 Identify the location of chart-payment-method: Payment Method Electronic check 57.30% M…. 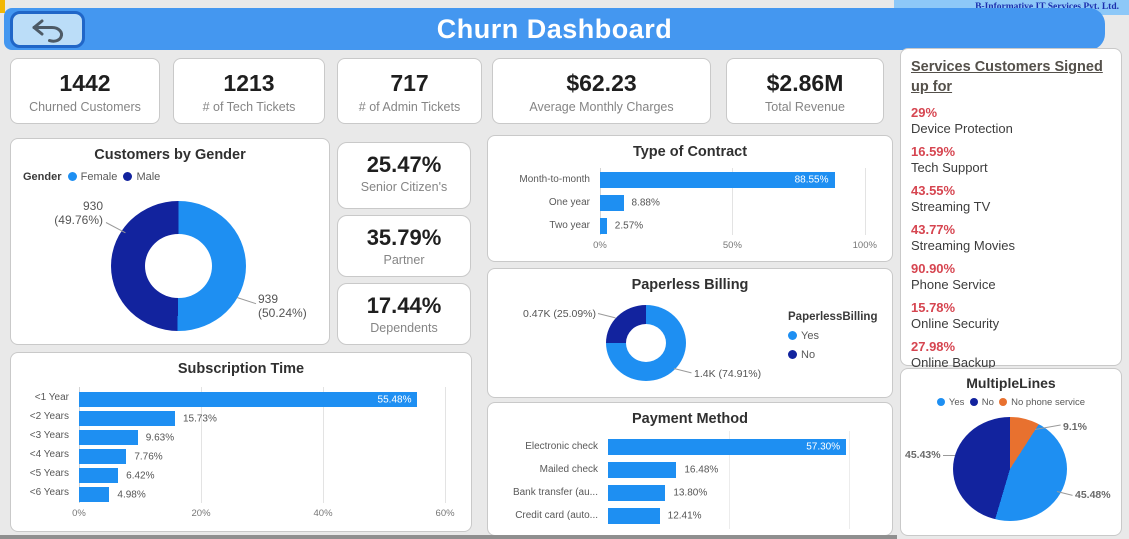
(690, 469).